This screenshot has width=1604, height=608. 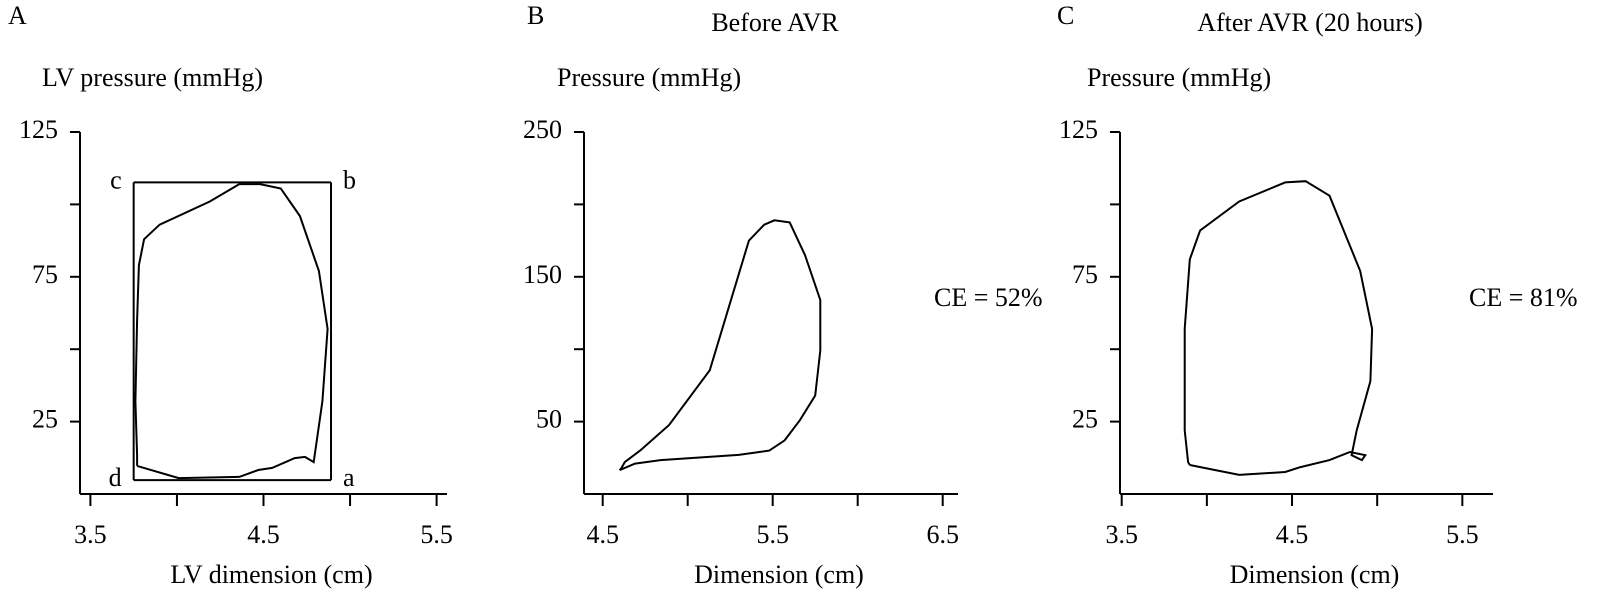 What do you see at coordinates (152, 77) in the screenshot?
I see `y-axis-title: LV pressure (mmHg)` at bounding box center [152, 77].